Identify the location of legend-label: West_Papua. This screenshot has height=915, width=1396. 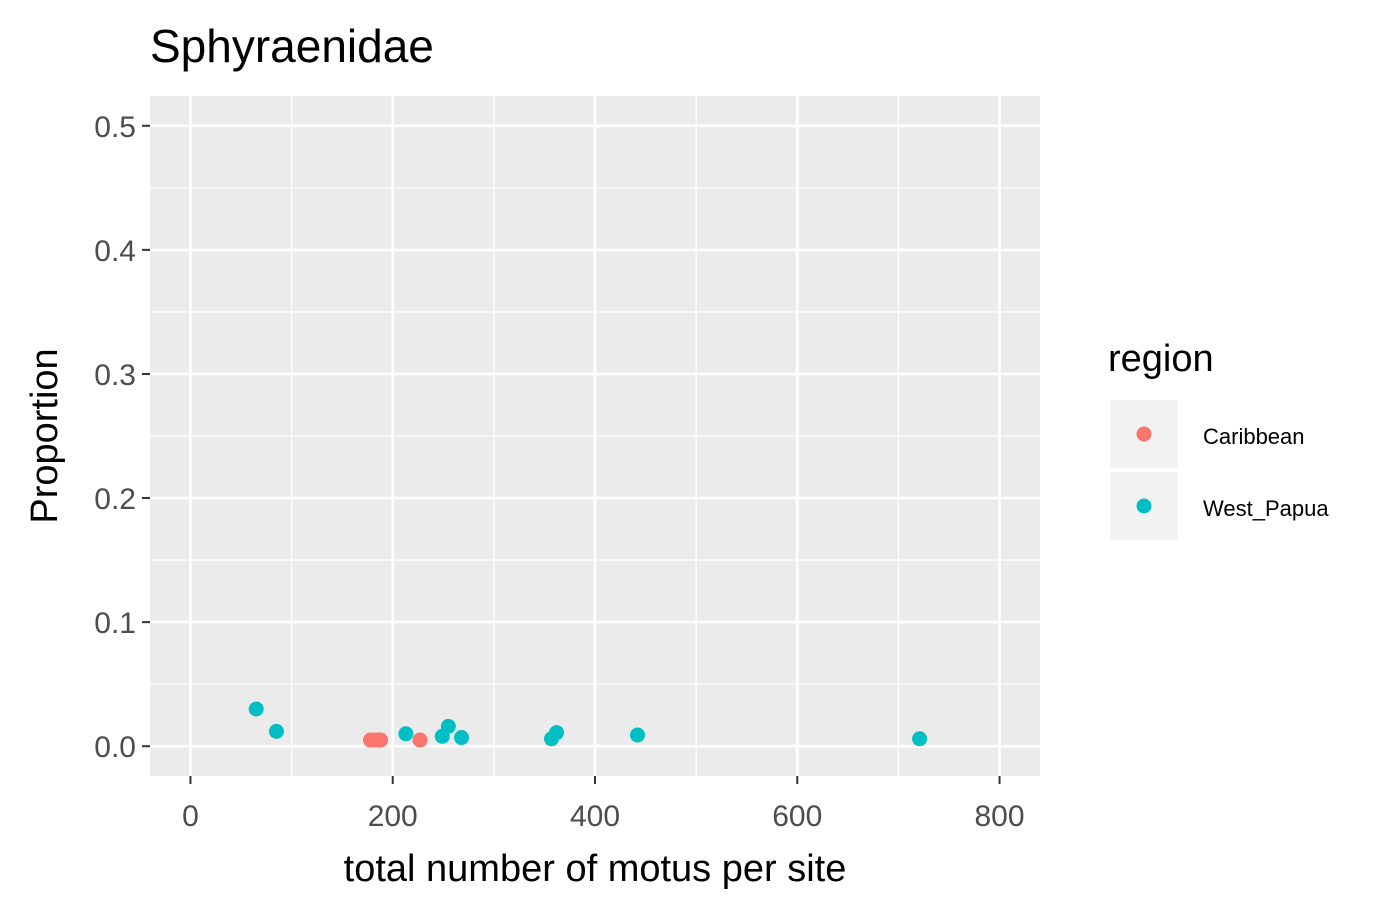
(1266, 508).